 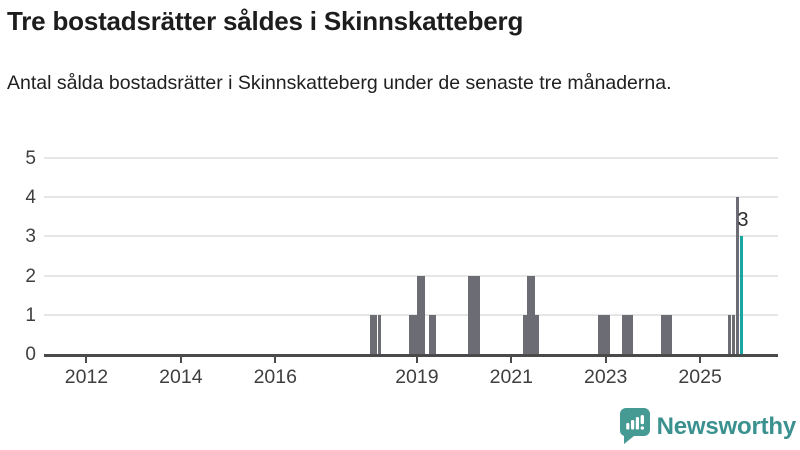 What do you see at coordinates (30, 237) in the screenshot?
I see `y-axis-label-3: 3` at bounding box center [30, 237].